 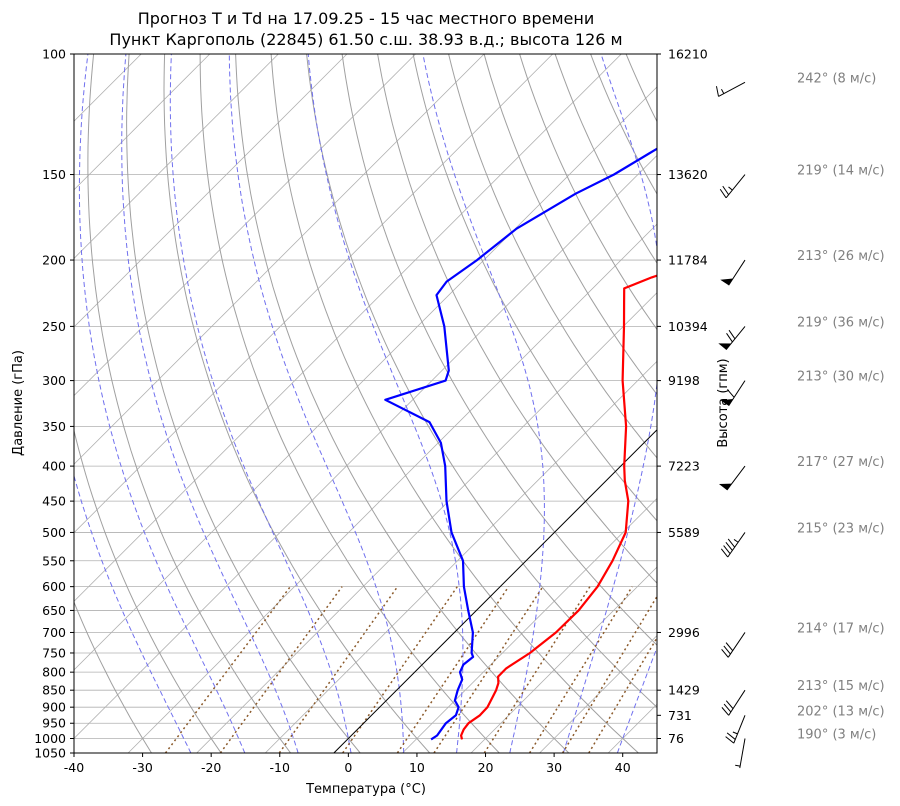 What do you see at coordinates (688, 326) in the screenshot?
I see `height-tick-label: 10394` at bounding box center [688, 326].